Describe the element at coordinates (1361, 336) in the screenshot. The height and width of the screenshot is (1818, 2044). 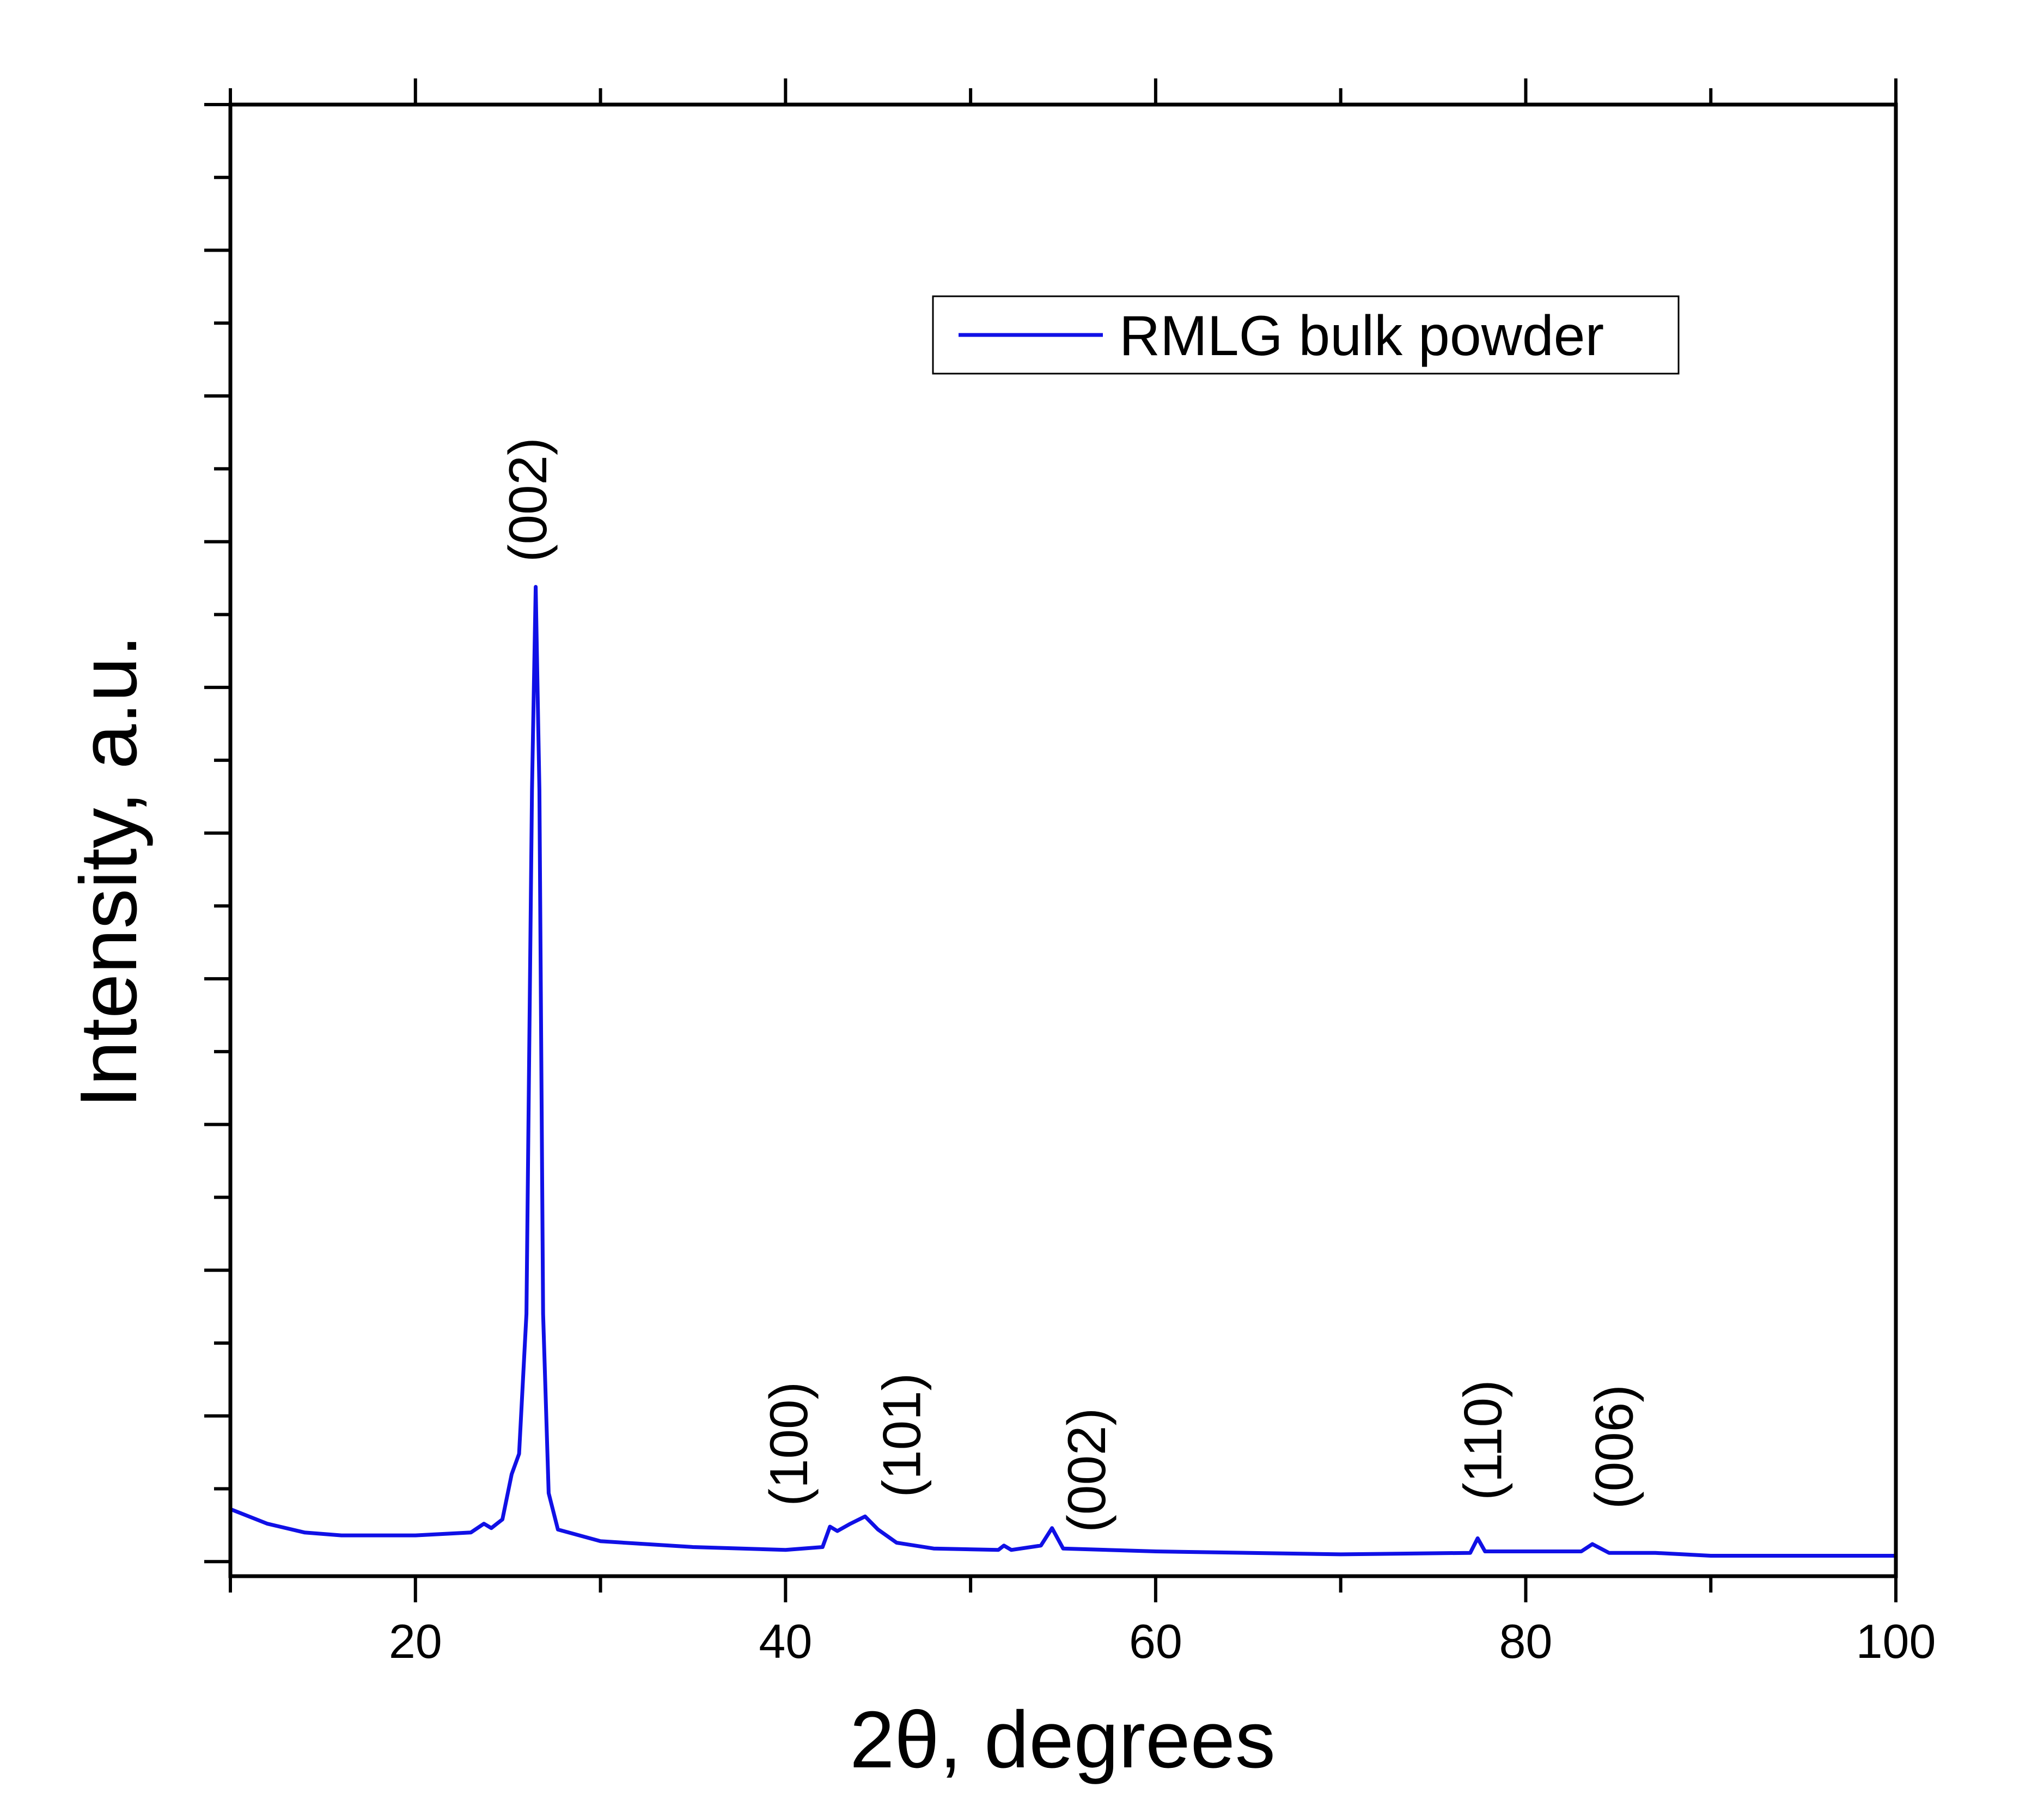
I see `legend-label: RMLG bulk powder` at that location.